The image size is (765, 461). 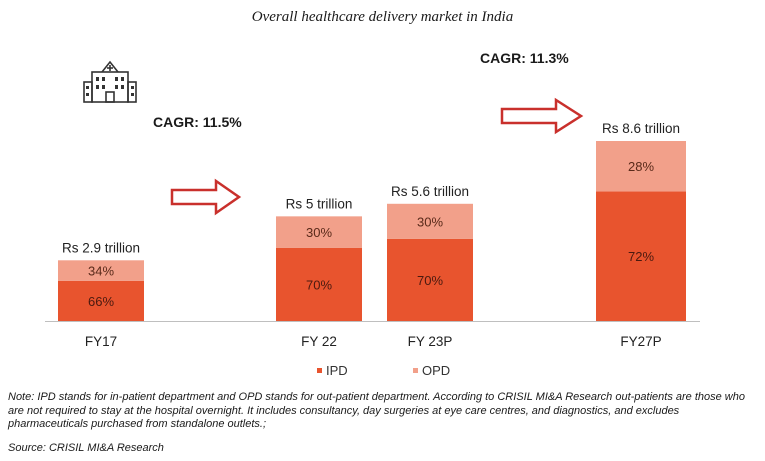 I want to click on legend-label-opd: OPD, so click(x=436, y=370).